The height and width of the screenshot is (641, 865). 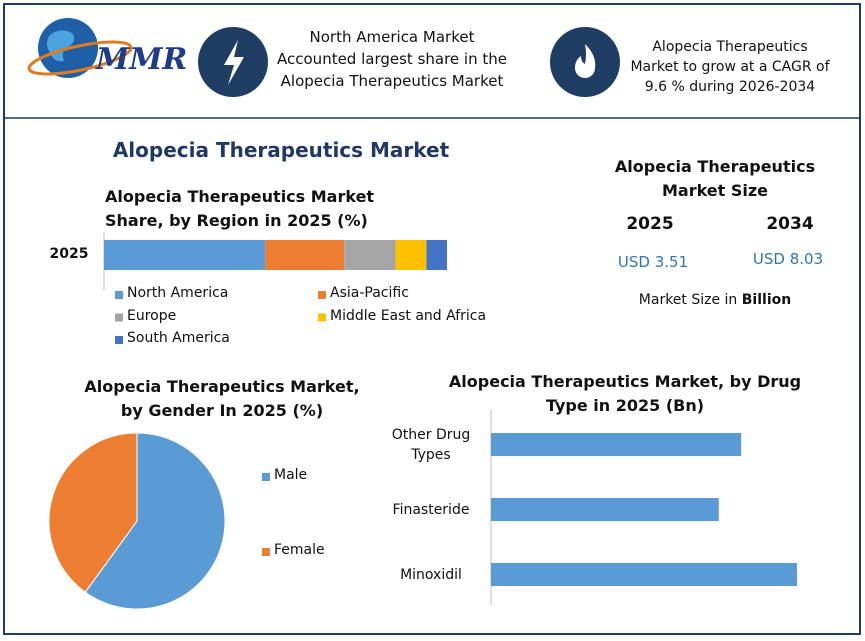 What do you see at coordinates (69, 254) in the screenshot?
I see `y-tick-label: 2025` at bounding box center [69, 254].